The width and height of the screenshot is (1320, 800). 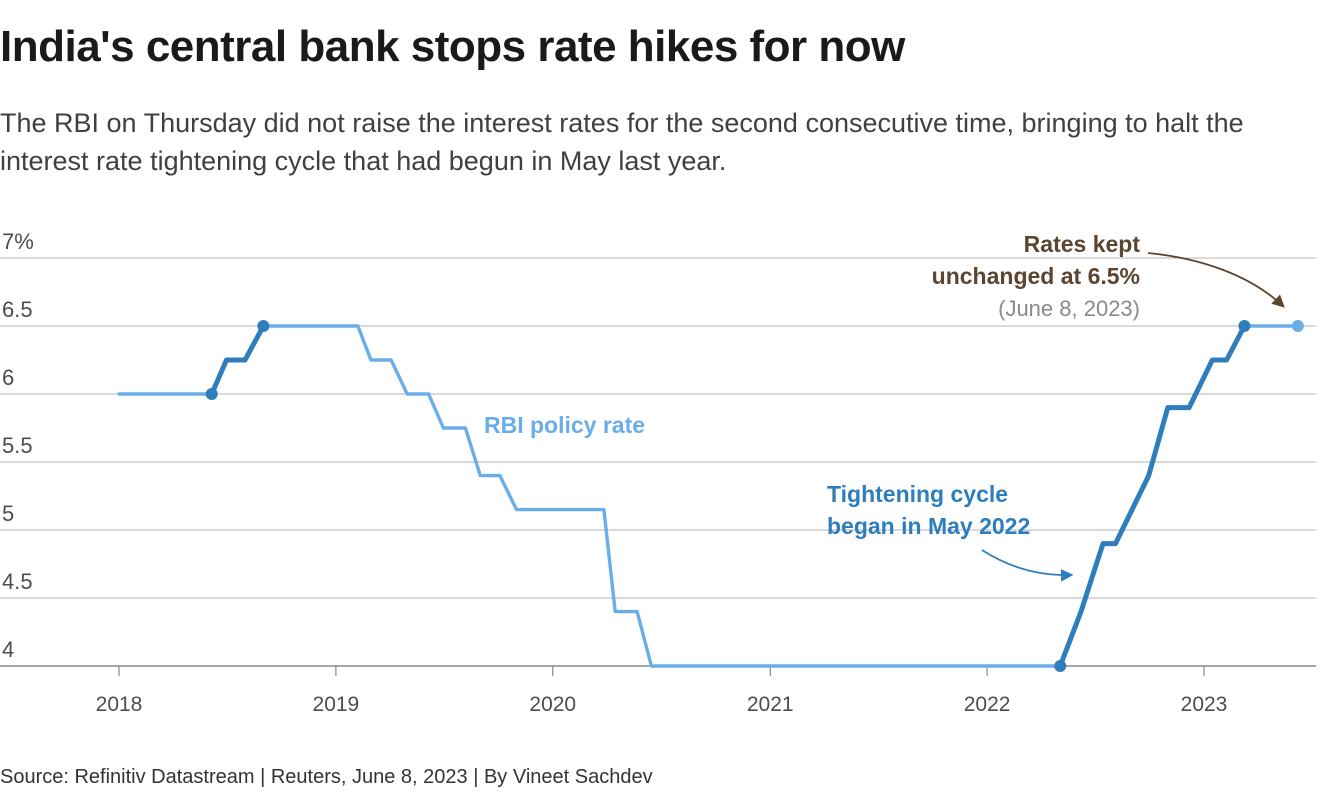 I want to click on x-tick-label-2022: 2022, so click(x=987, y=704).